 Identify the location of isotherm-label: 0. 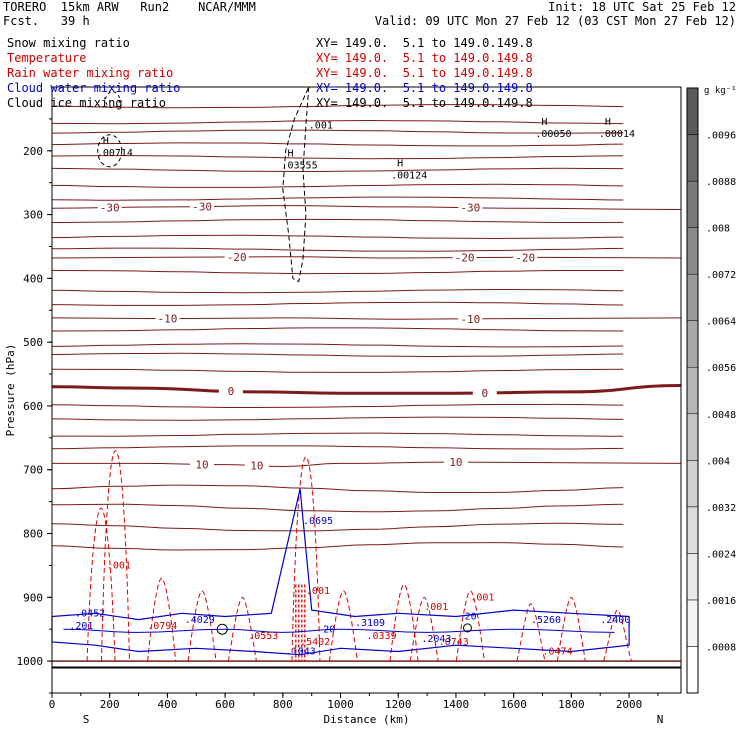
(231, 391).